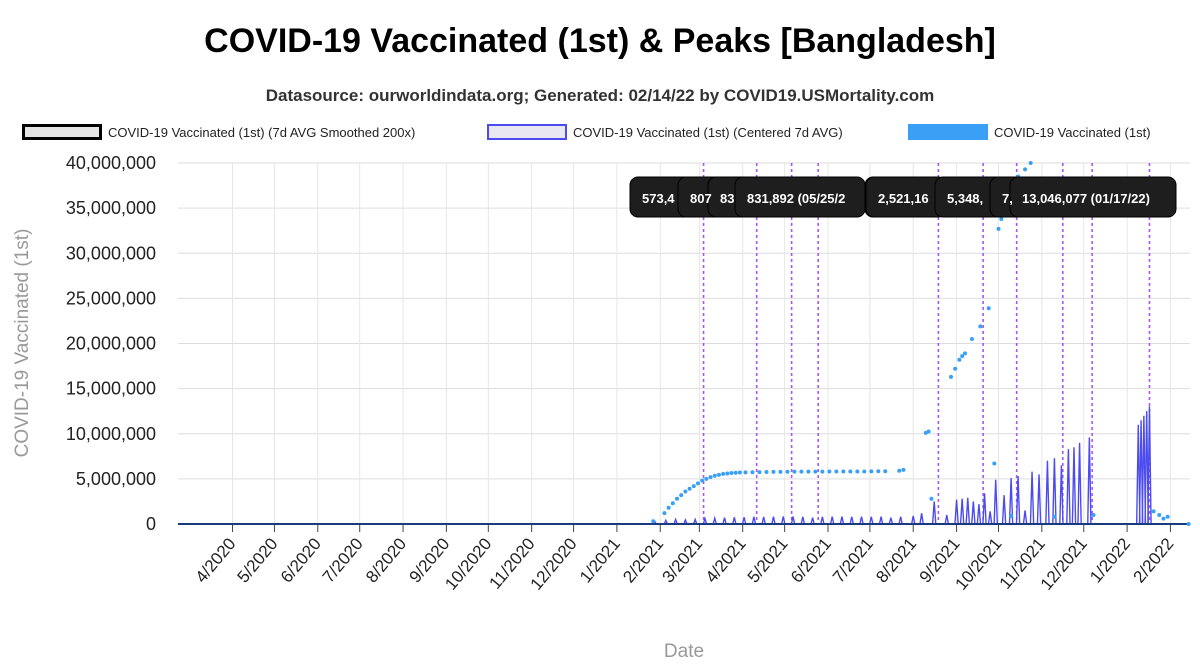 This screenshot has height=670, width=1200. What do you see at coordinates (1029, 132) in the screenshot?
I see `legend-item-raw: COVID-19 Vaccinated (1st)` at bounding box center [1029, 132].